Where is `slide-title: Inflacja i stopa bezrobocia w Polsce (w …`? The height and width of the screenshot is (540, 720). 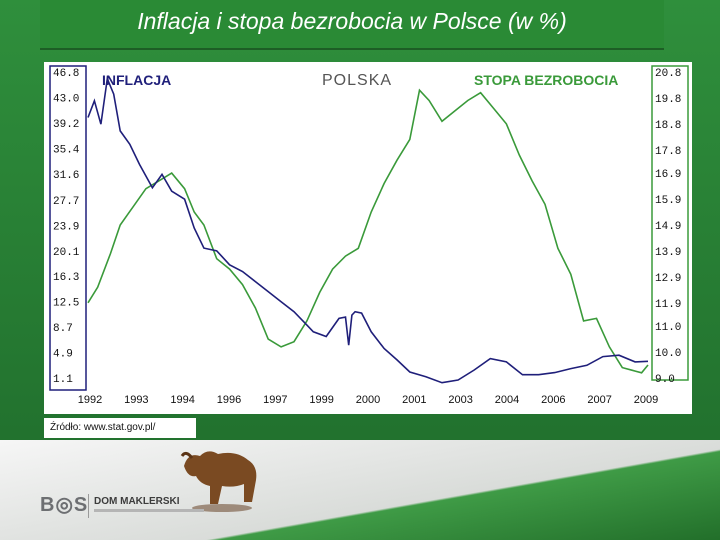
slide-title: Inflacja i stopa bezrobocia w Polsce (w … is located at coordinates (352, 21).